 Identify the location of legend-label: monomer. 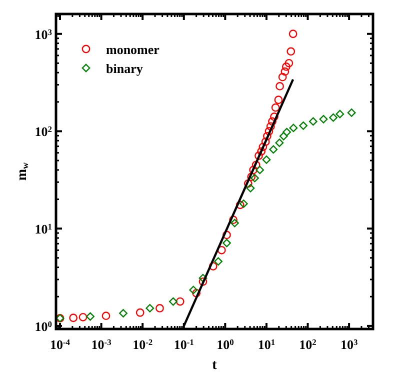
(133, 49).